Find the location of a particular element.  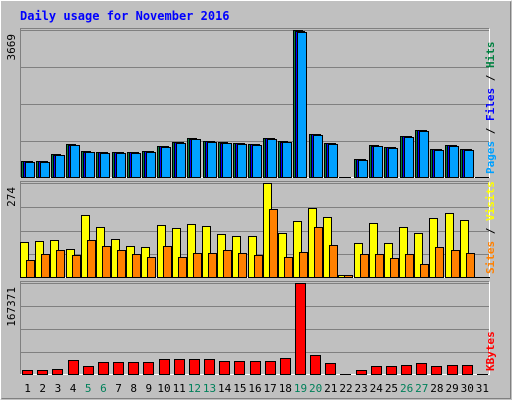

legend-pages: Pages is located at coordinates (490, 157).